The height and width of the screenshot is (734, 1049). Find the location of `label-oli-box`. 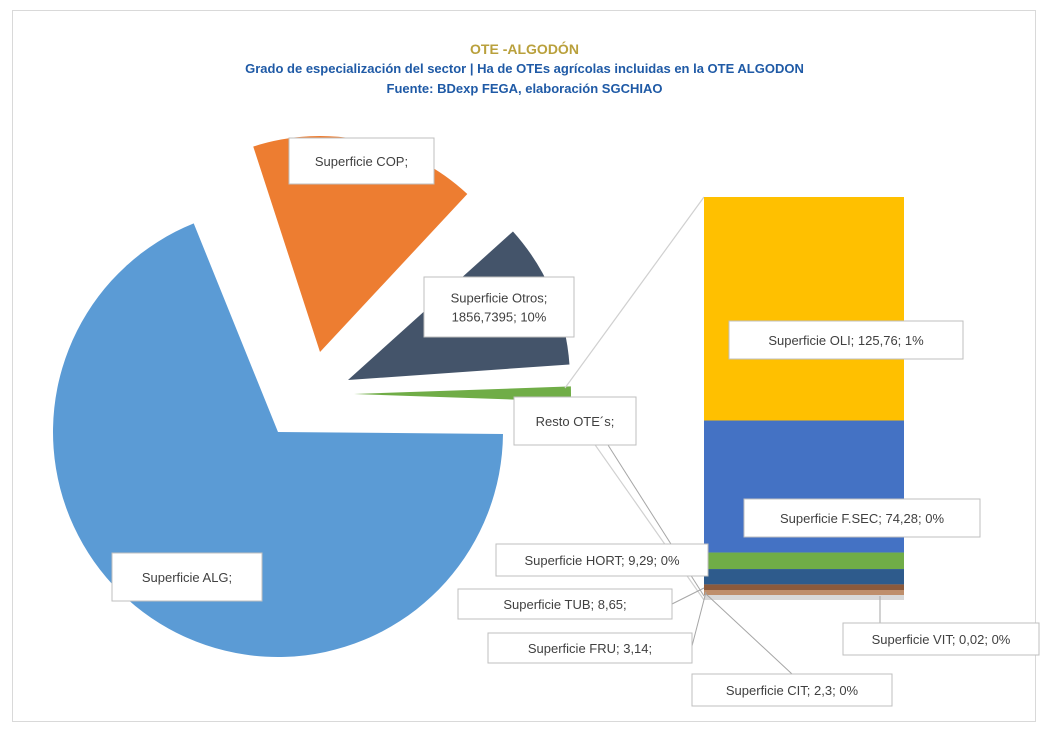

label-oli-box is located at coordinates (846, 340).